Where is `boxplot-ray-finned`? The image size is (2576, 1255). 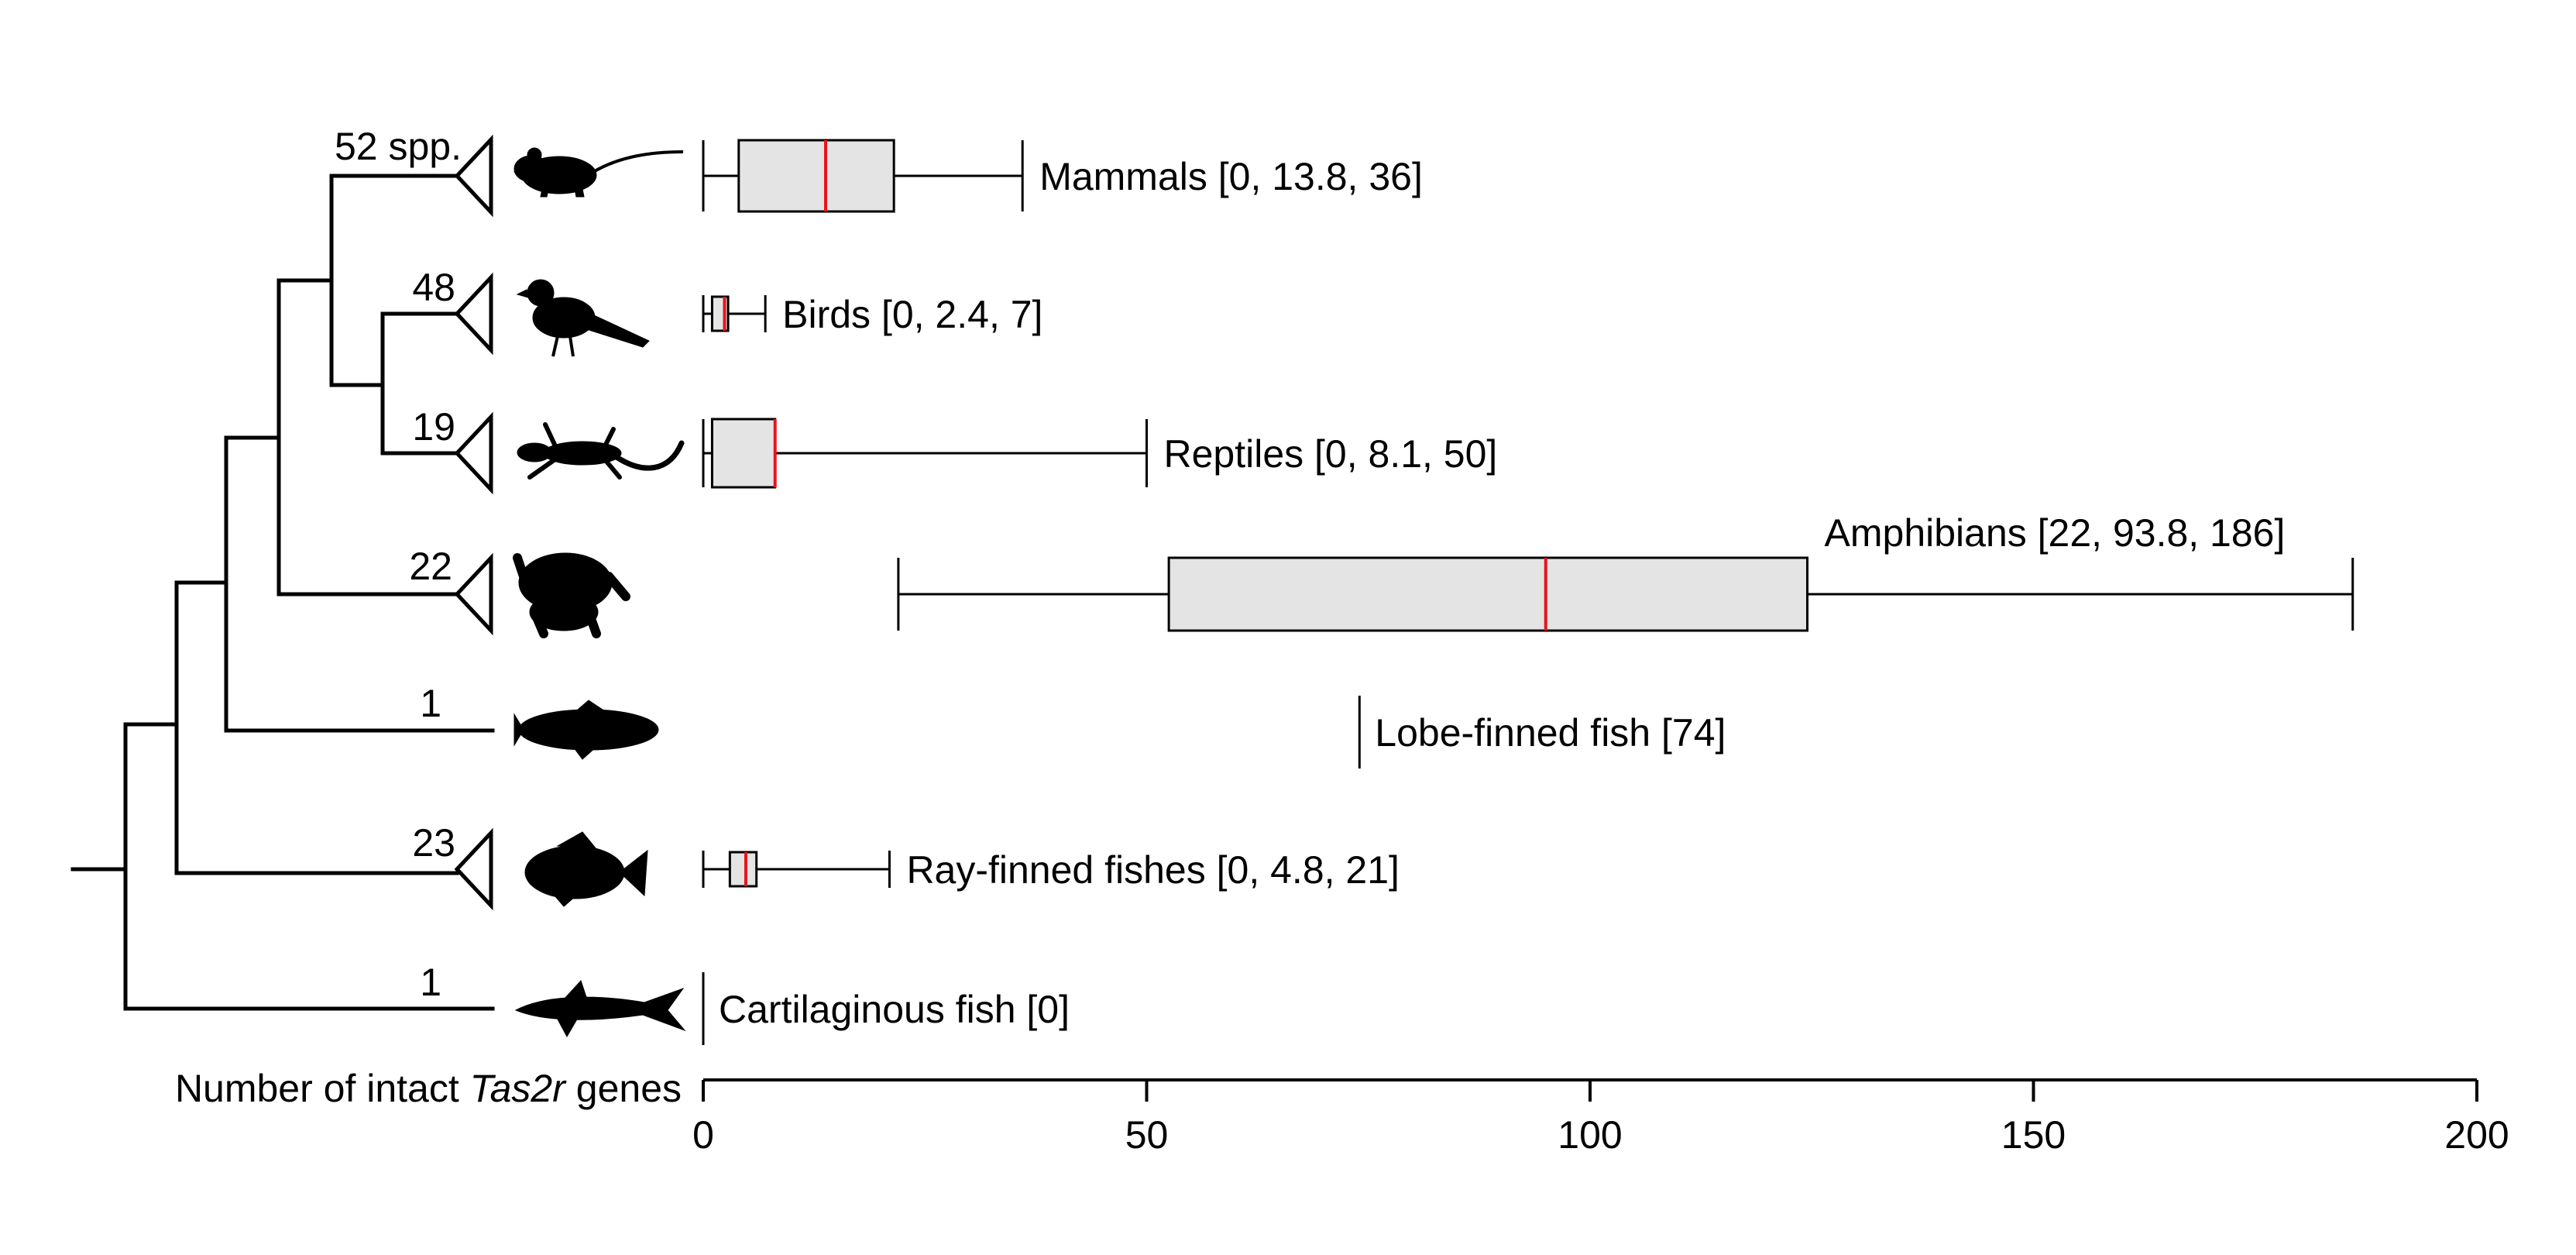
boxplot-ray-finned is located at coordinates (796, 869).